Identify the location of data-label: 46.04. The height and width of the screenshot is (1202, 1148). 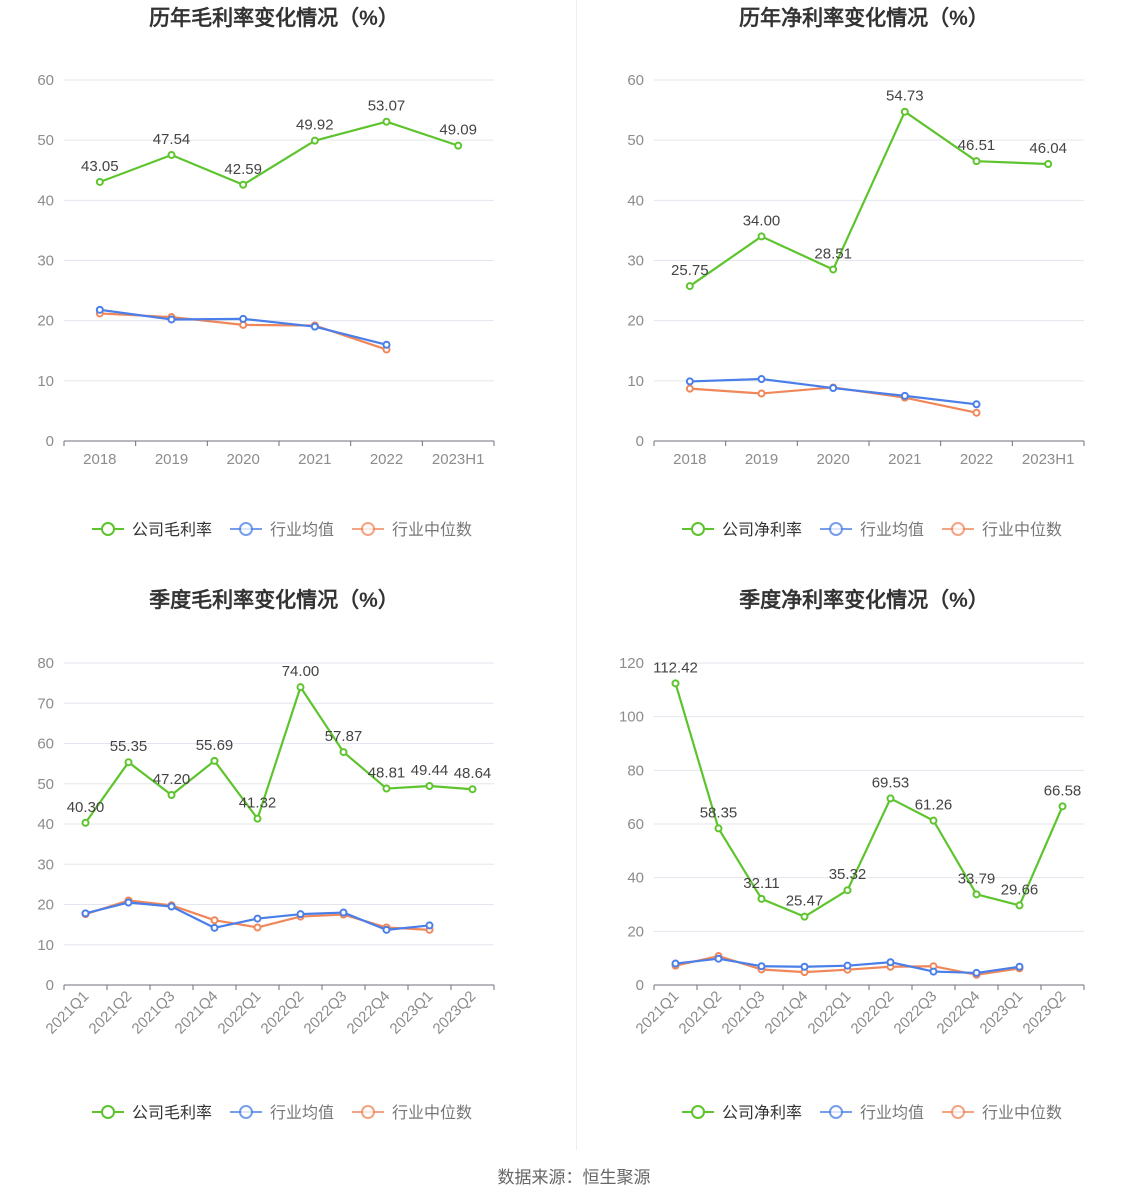
(1048, 148).